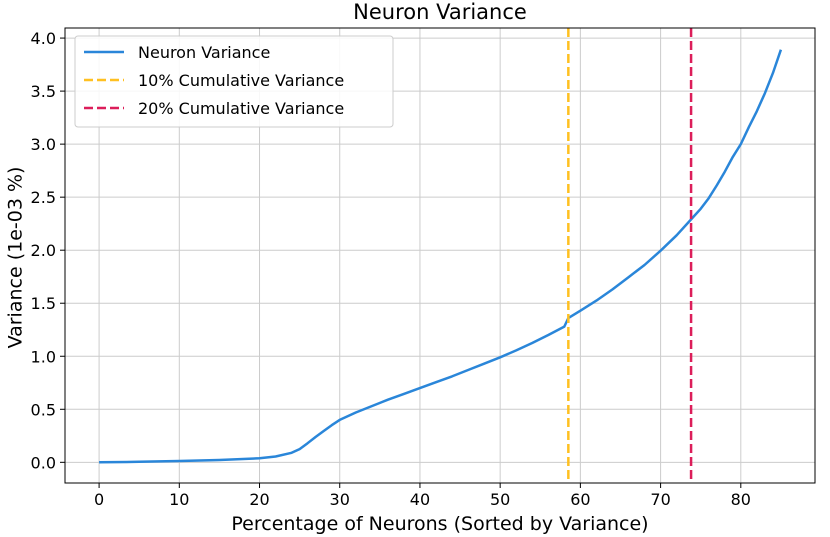 The image size is (830, 537). I want to click on x-ticks: 0 10 20 30 40 50 60 70 80, so click(422, 496).